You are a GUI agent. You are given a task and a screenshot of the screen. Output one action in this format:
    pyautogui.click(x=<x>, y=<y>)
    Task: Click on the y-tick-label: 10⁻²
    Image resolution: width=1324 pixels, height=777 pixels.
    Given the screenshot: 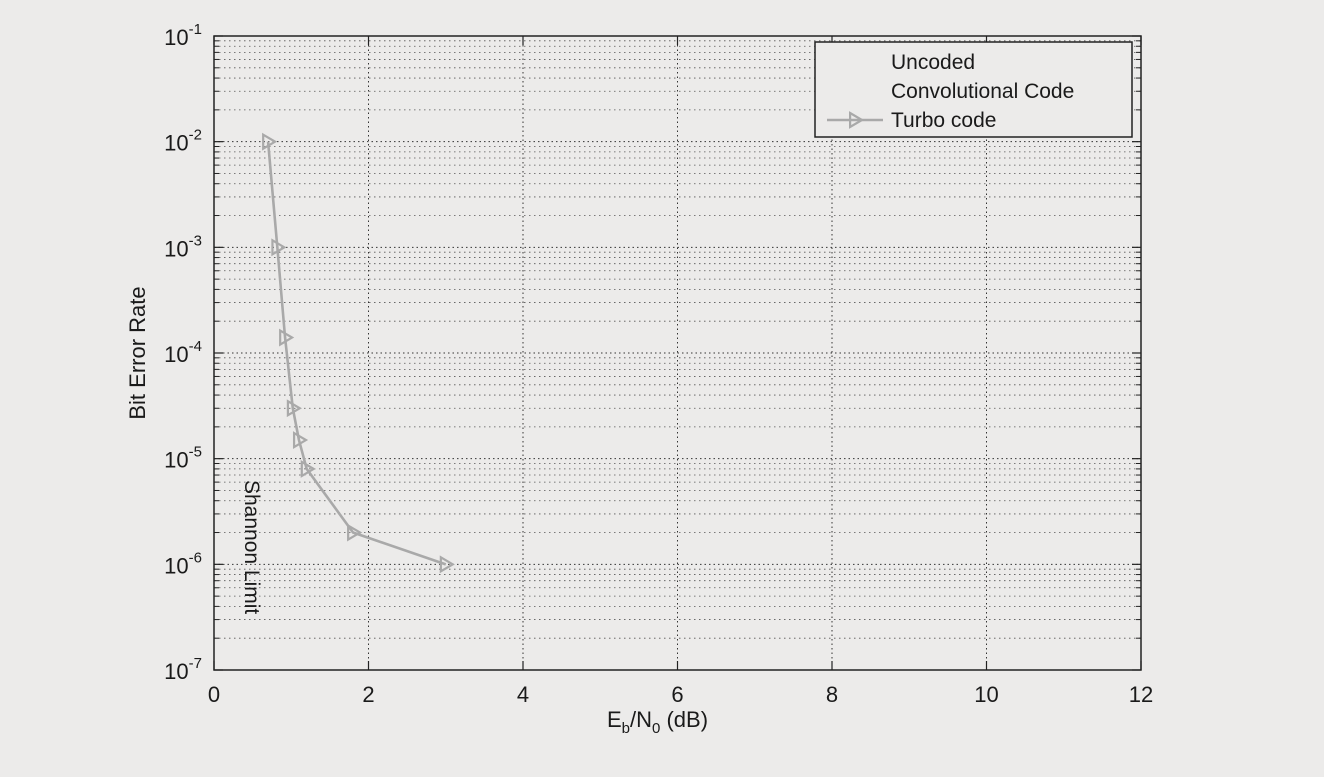 What is the action you would take?
    pyautogui.click(x=183, y=141)
    